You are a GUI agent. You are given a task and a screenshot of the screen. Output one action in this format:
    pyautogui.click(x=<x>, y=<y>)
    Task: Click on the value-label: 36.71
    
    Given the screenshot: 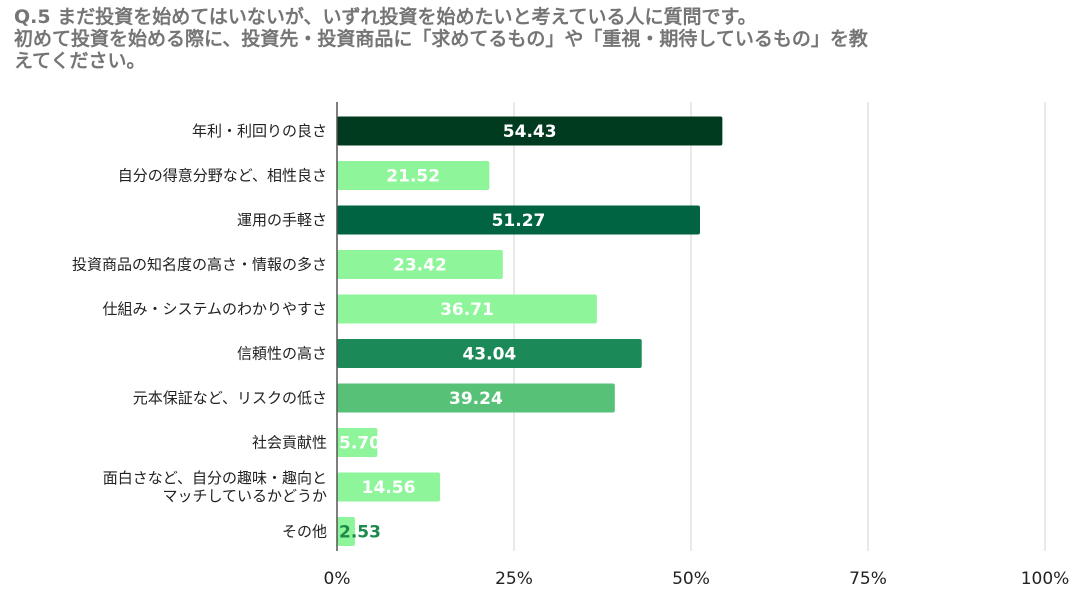 What is the action you would take?
    pyautogui.click(x=467, y=310)
    